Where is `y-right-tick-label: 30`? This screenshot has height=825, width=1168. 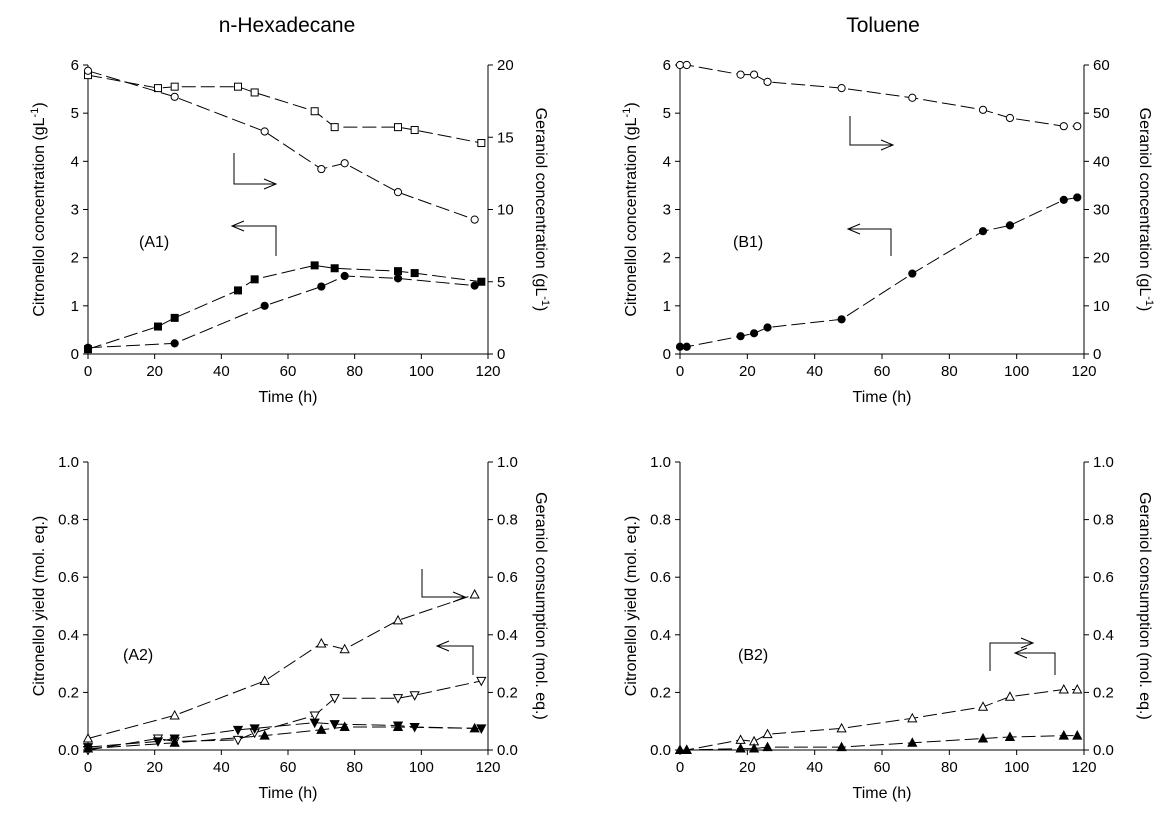
y-right-tick-label: 30 is located at coordinates (1101, 210).